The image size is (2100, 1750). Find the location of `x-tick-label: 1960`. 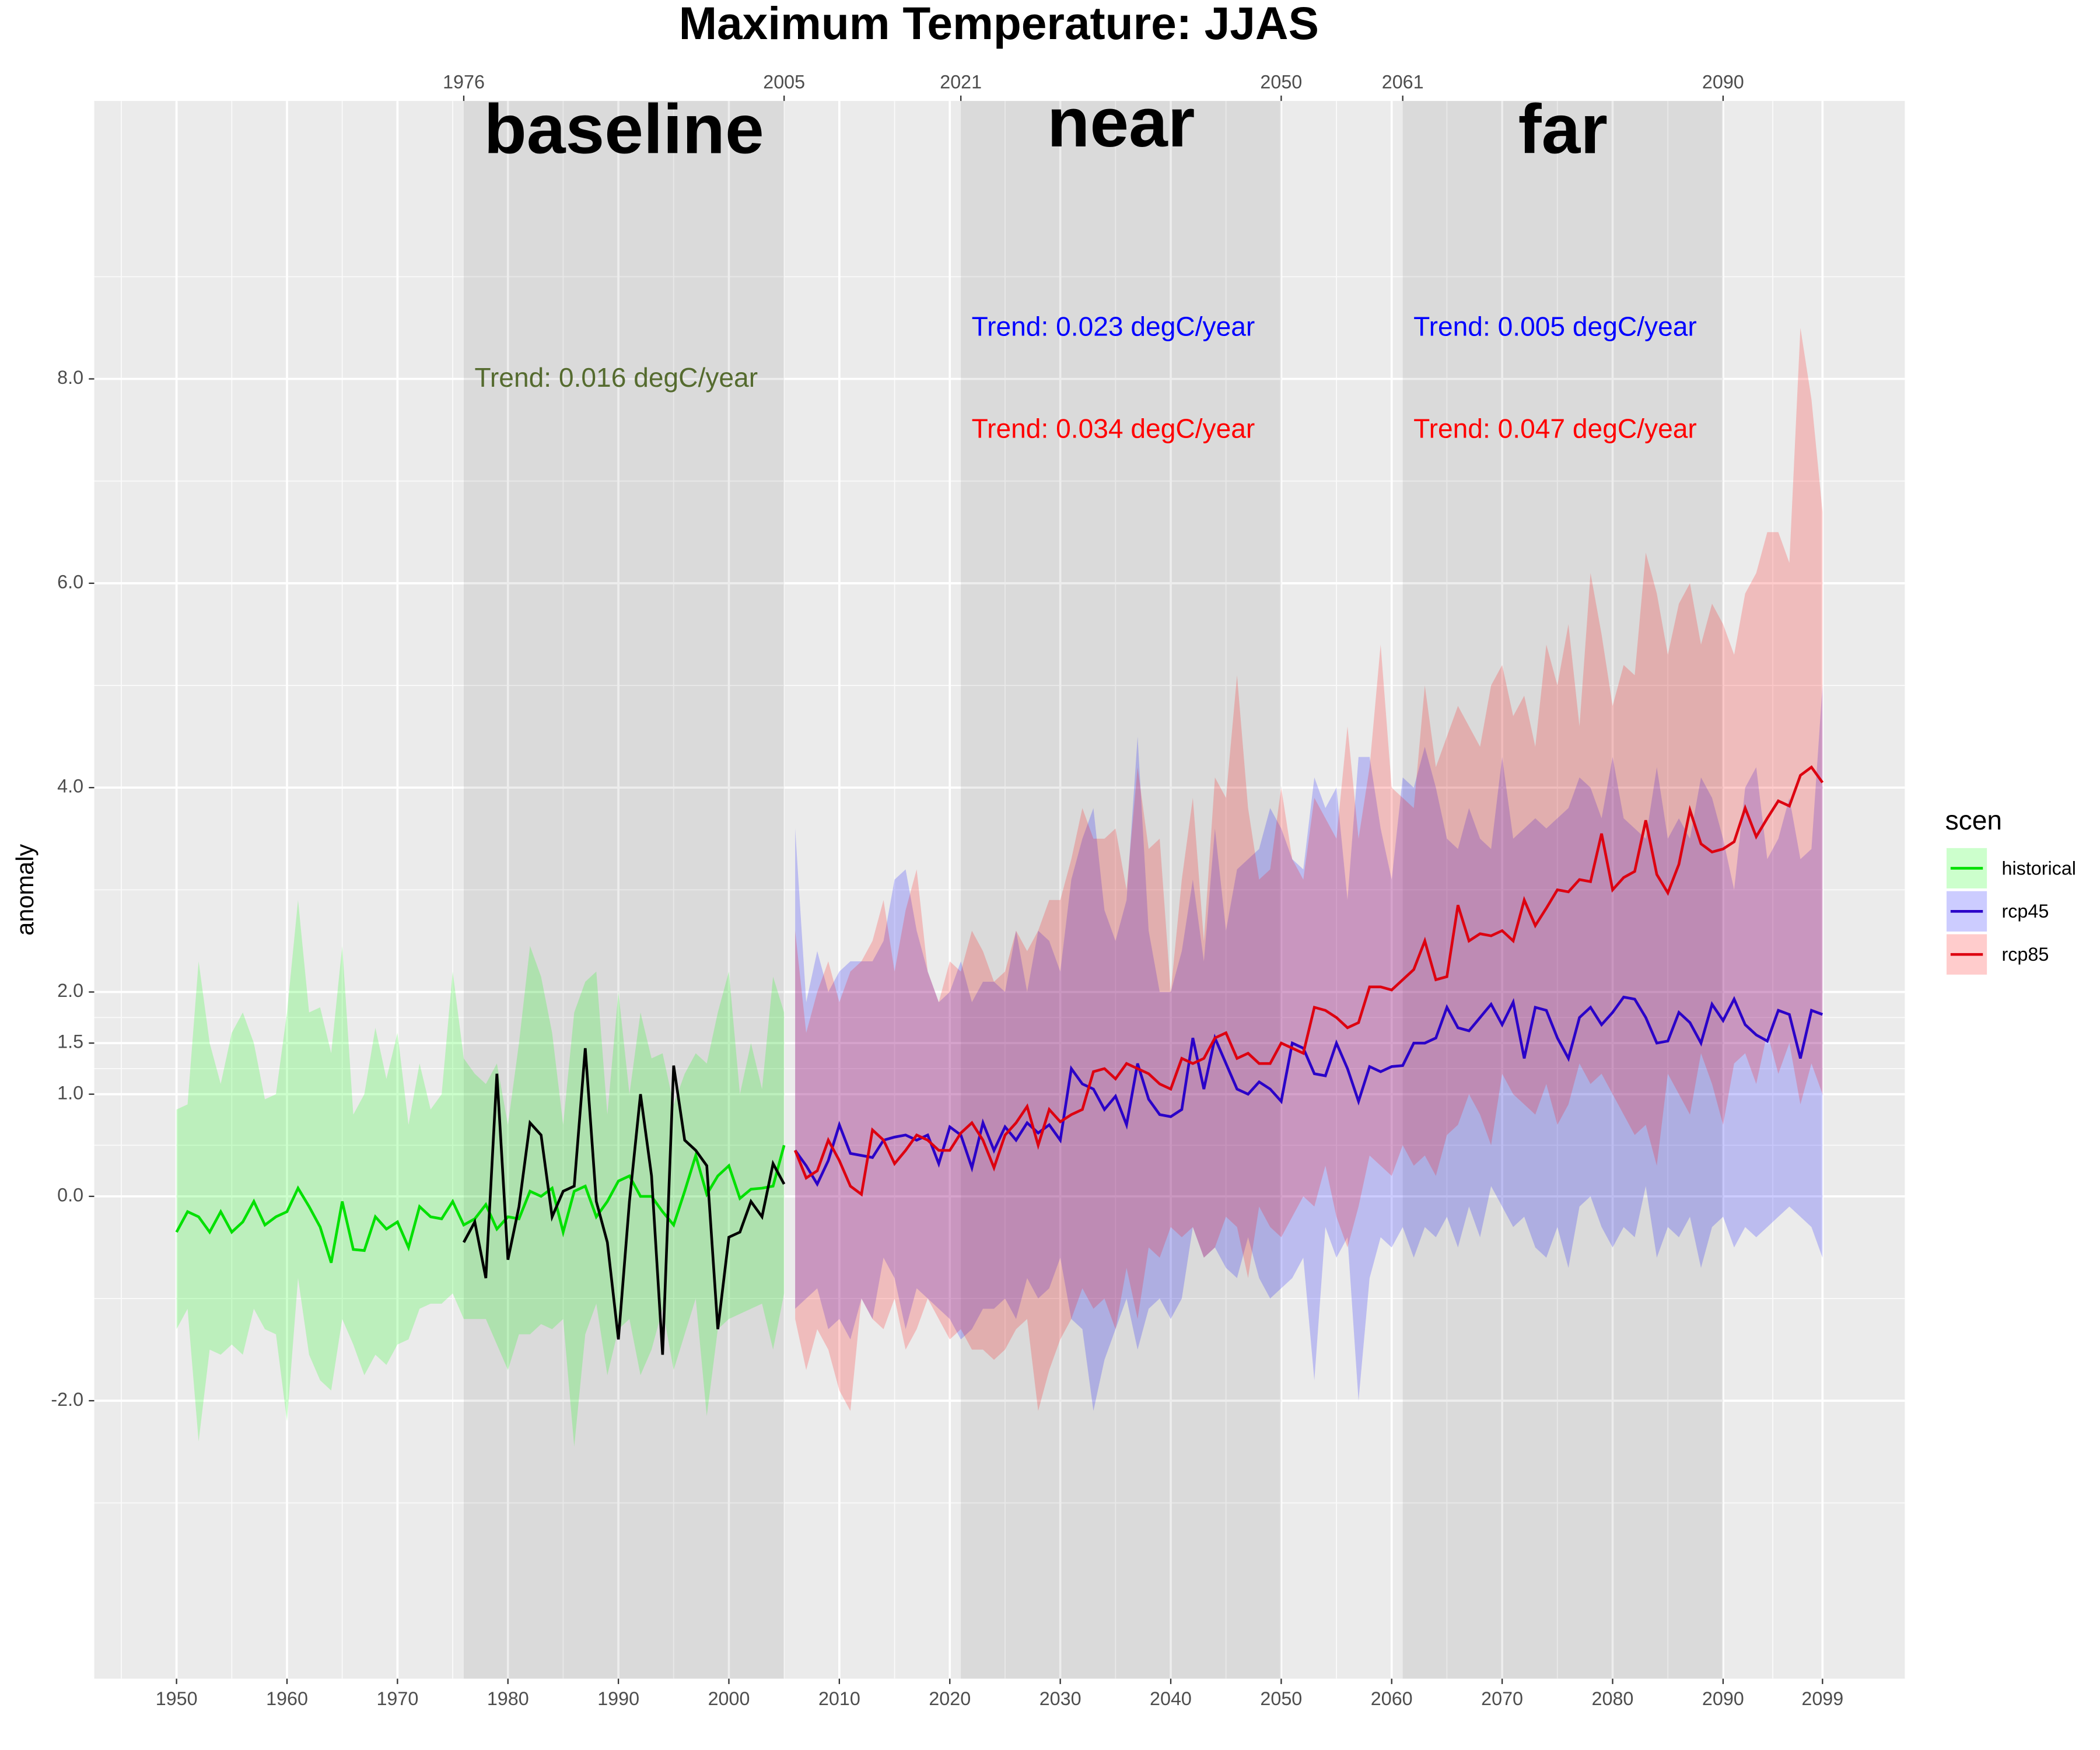

x-tick-label: 1960 is located at coordinates (287, 1699).